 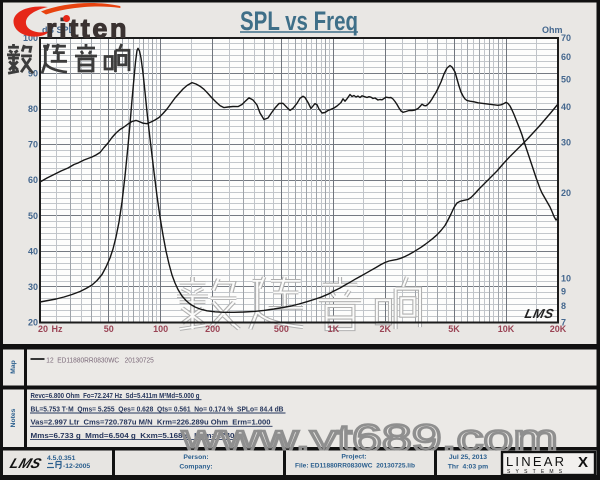 What do you see at coordinates (212, 329) in the screenshot?
I see `svg-text: 200` at bounding box center [212, 329].